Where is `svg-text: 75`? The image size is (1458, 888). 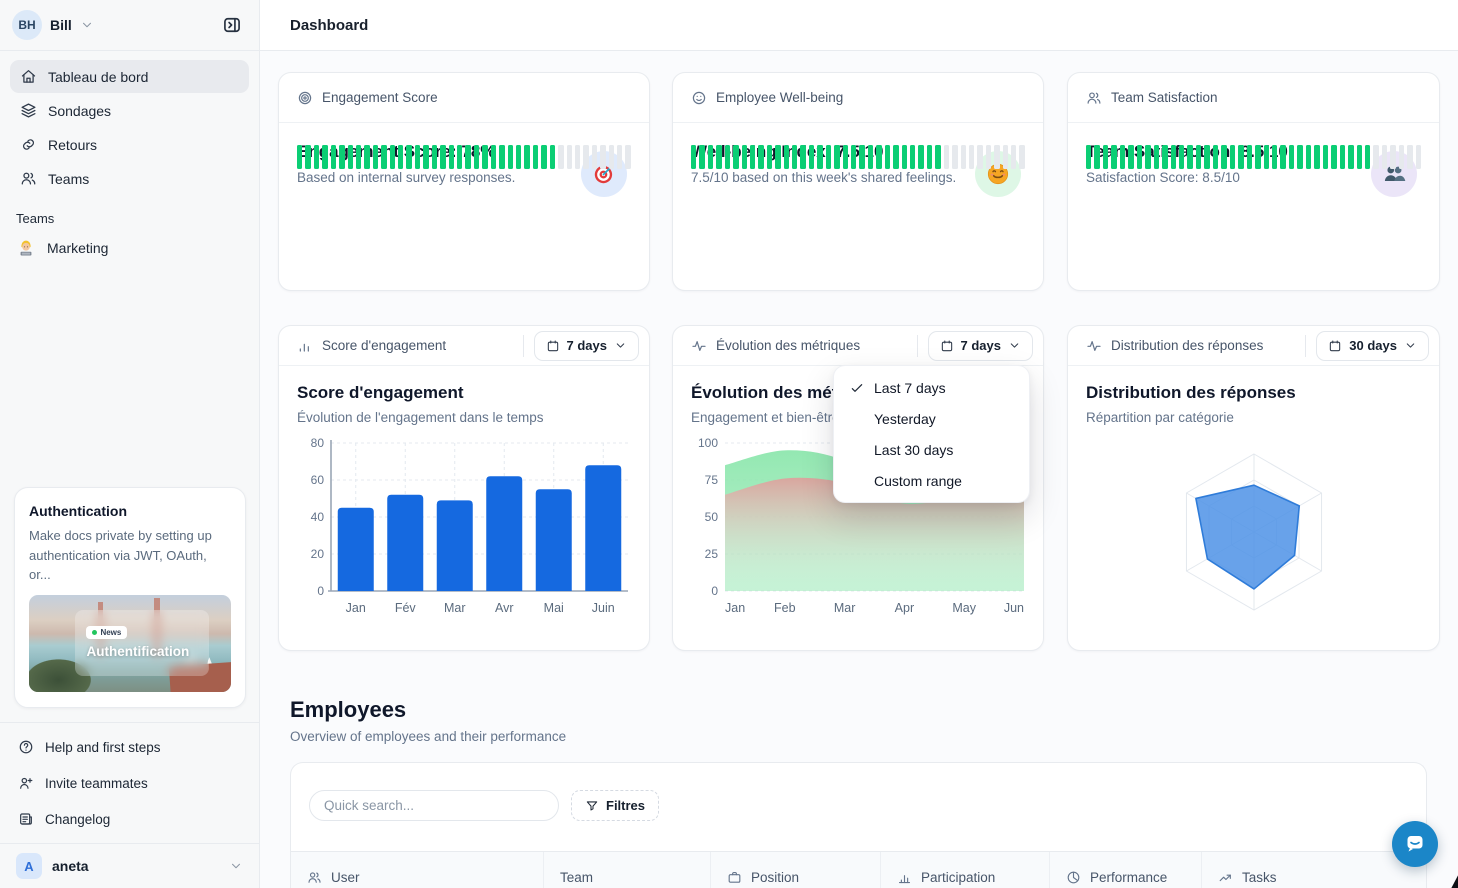
svg-text: 75 is located at coordinates (712, 480).